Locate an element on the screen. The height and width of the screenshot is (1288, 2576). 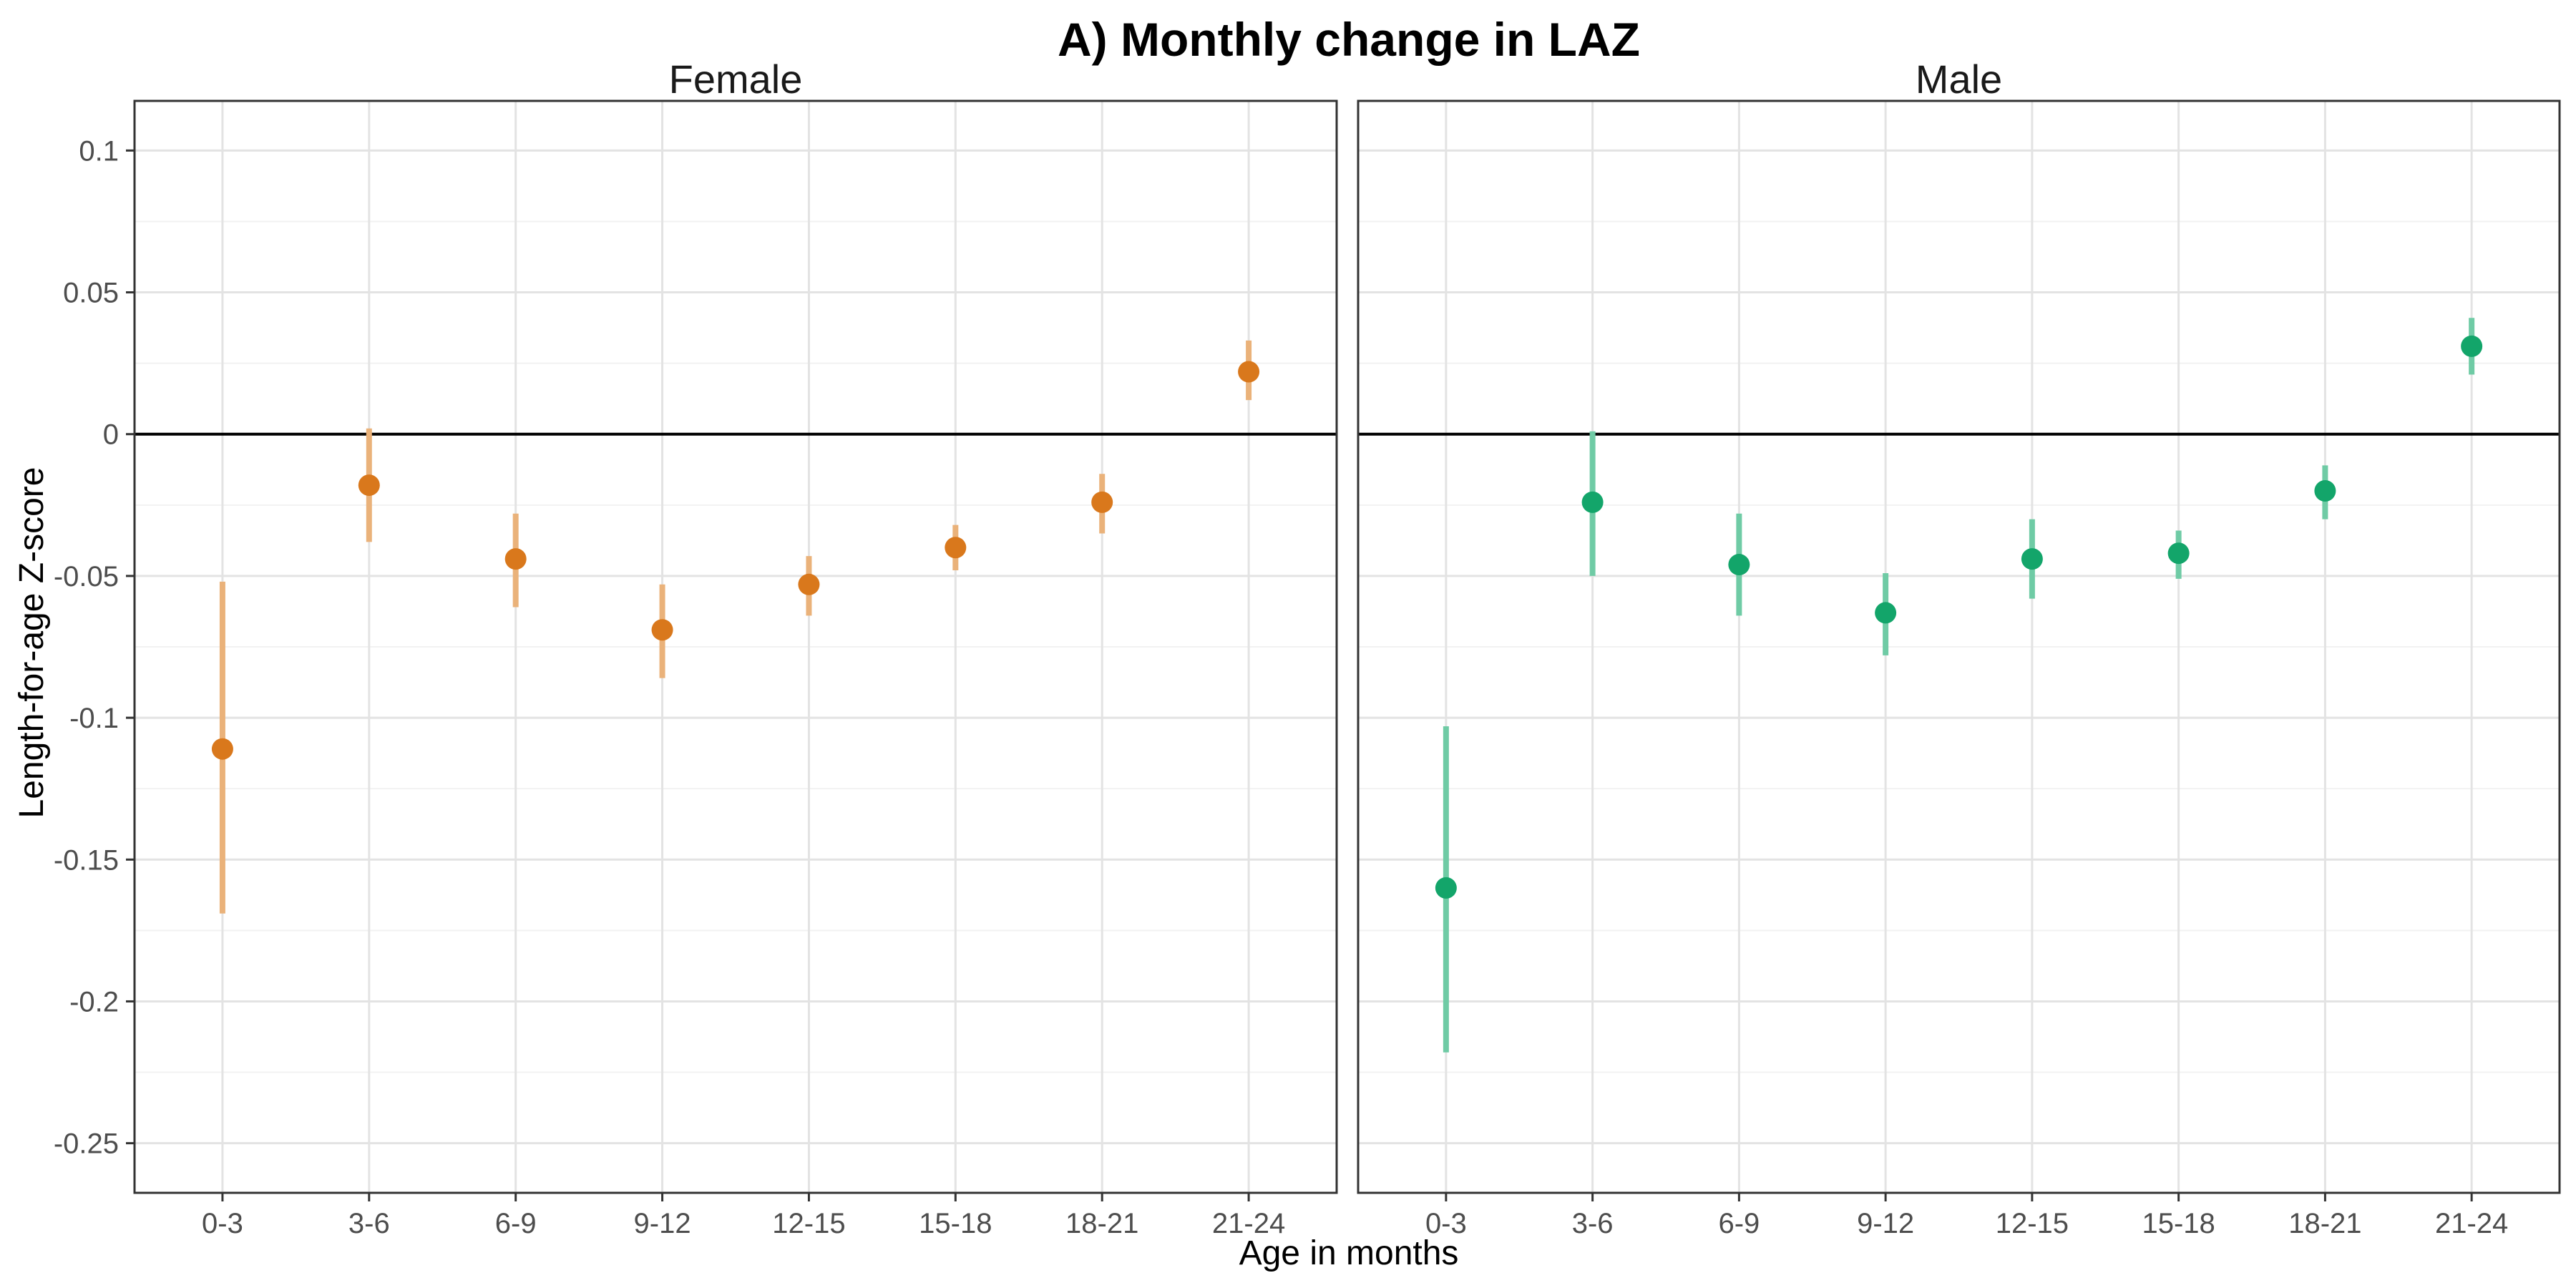
panel-strip-label: Male is located at coordinates (1959, 79).